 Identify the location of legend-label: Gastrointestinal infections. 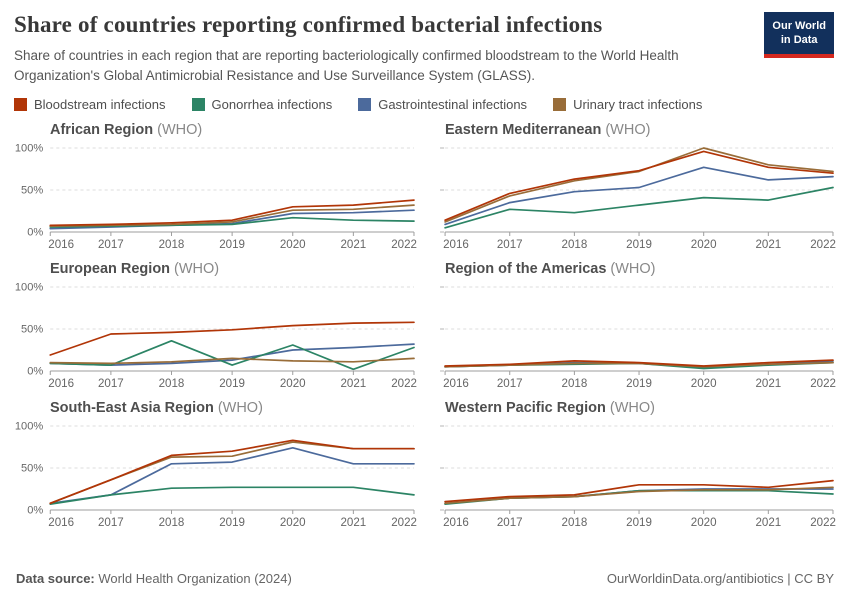
(453, 105).